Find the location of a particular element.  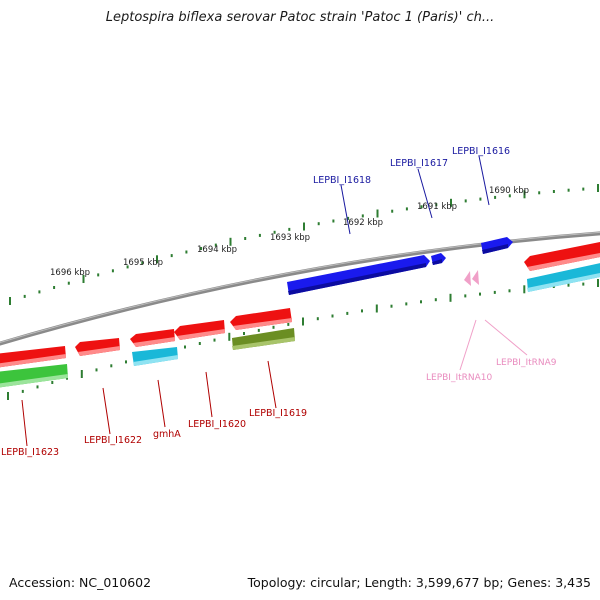

gene-label-LEPBI_I1619: LEPBI_I1619 is located at coordinates (278, 413).